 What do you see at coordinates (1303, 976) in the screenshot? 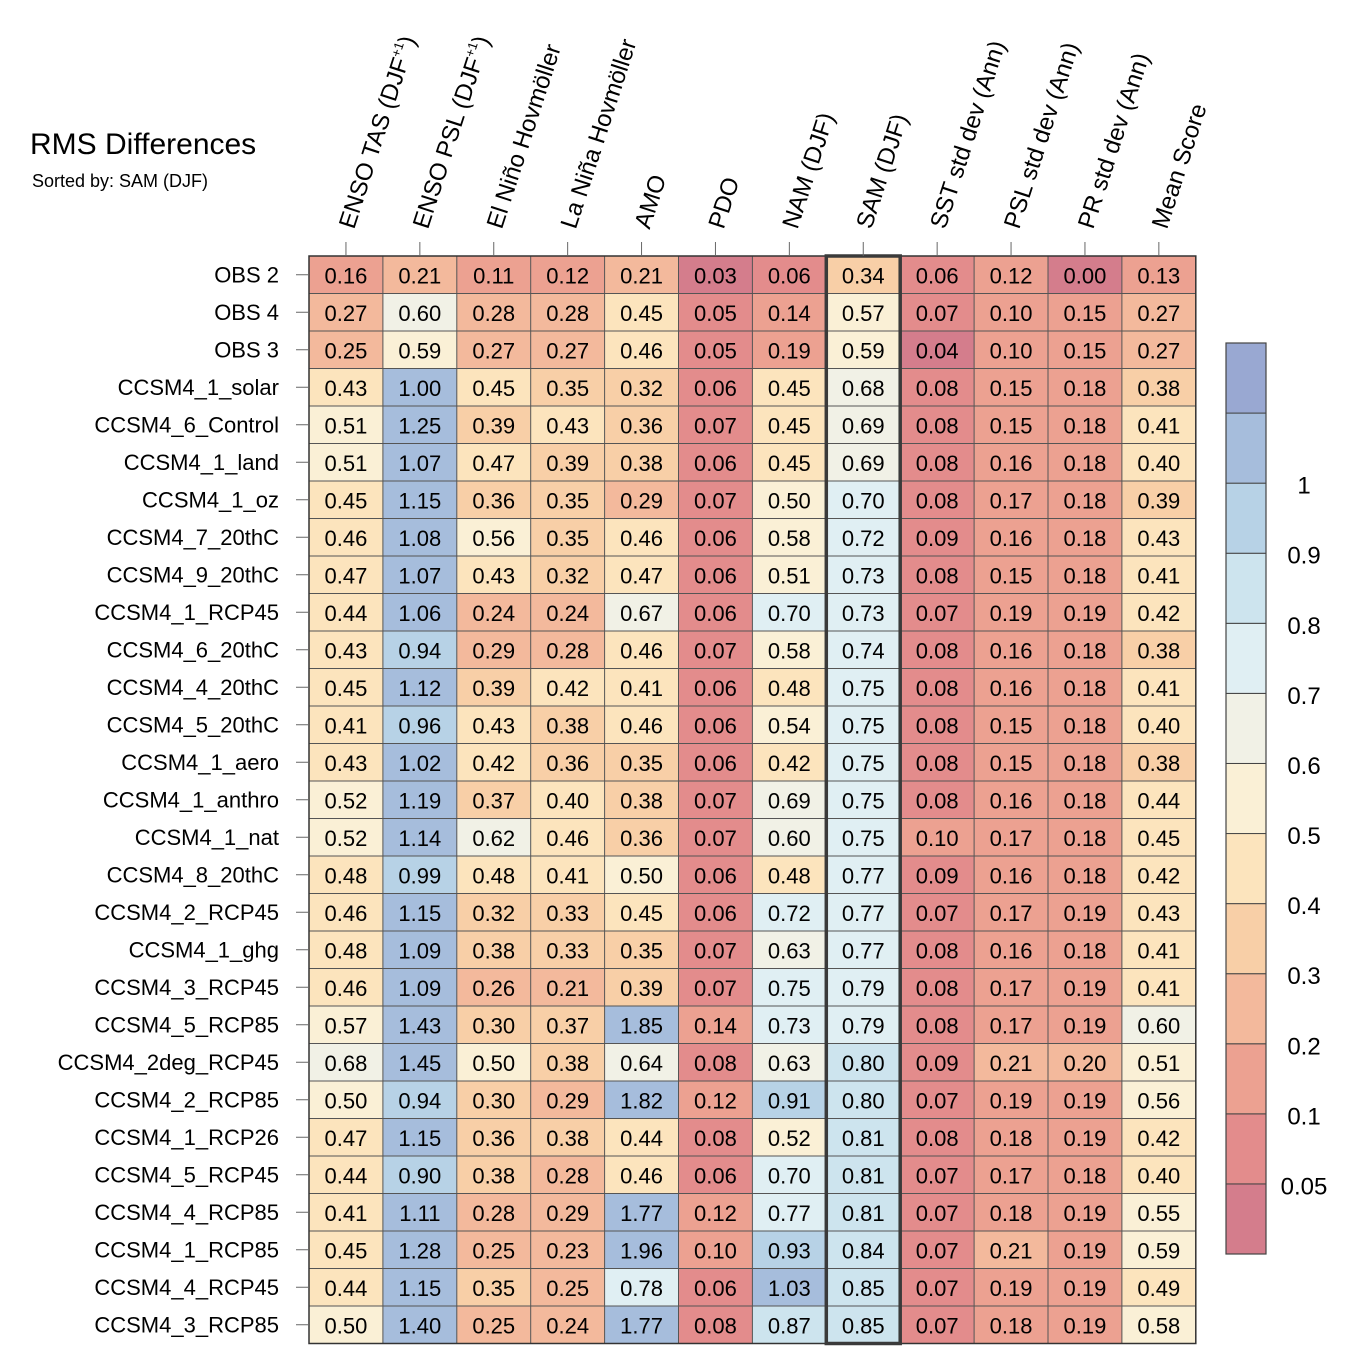
I see `colorbar-tick-label: 0.3` at bounding box center [1303, 976].